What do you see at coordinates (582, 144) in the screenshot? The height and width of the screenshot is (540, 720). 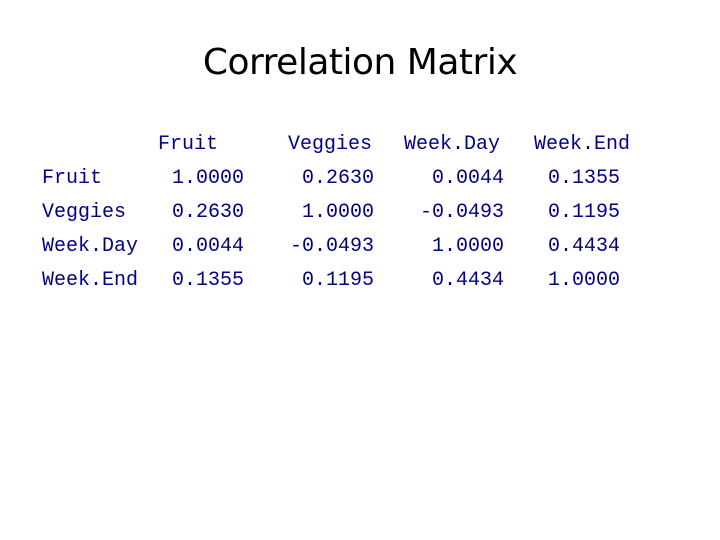 I see `column-header-week-end: Week.End` at bounding box center [582, 144].